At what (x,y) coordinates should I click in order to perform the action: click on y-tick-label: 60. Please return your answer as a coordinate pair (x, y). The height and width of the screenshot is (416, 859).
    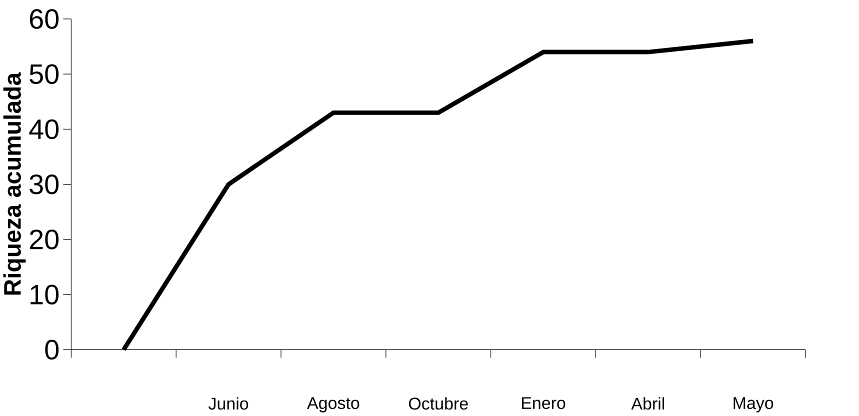
    Looking at the image, I should click on (44, 19).